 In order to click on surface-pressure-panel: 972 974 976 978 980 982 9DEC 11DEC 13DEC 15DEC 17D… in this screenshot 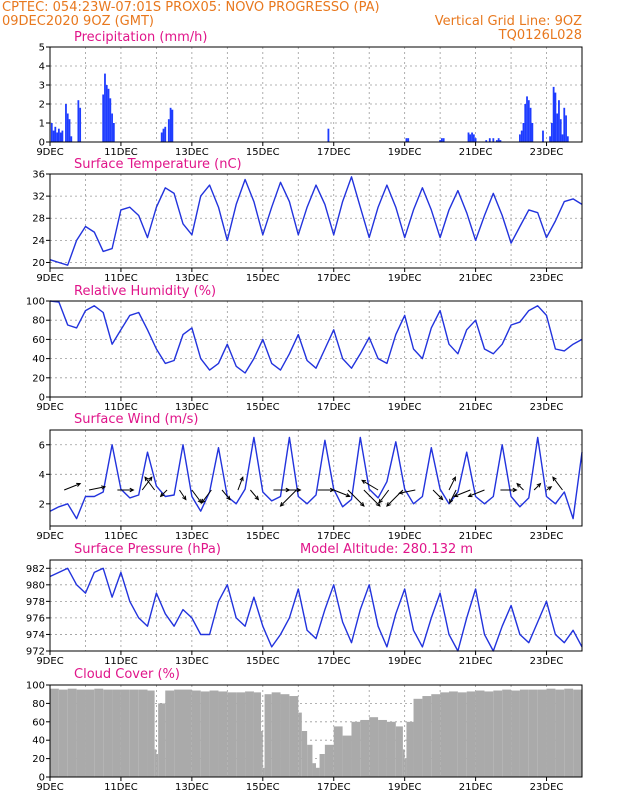, I will do `click(304, 604)`.